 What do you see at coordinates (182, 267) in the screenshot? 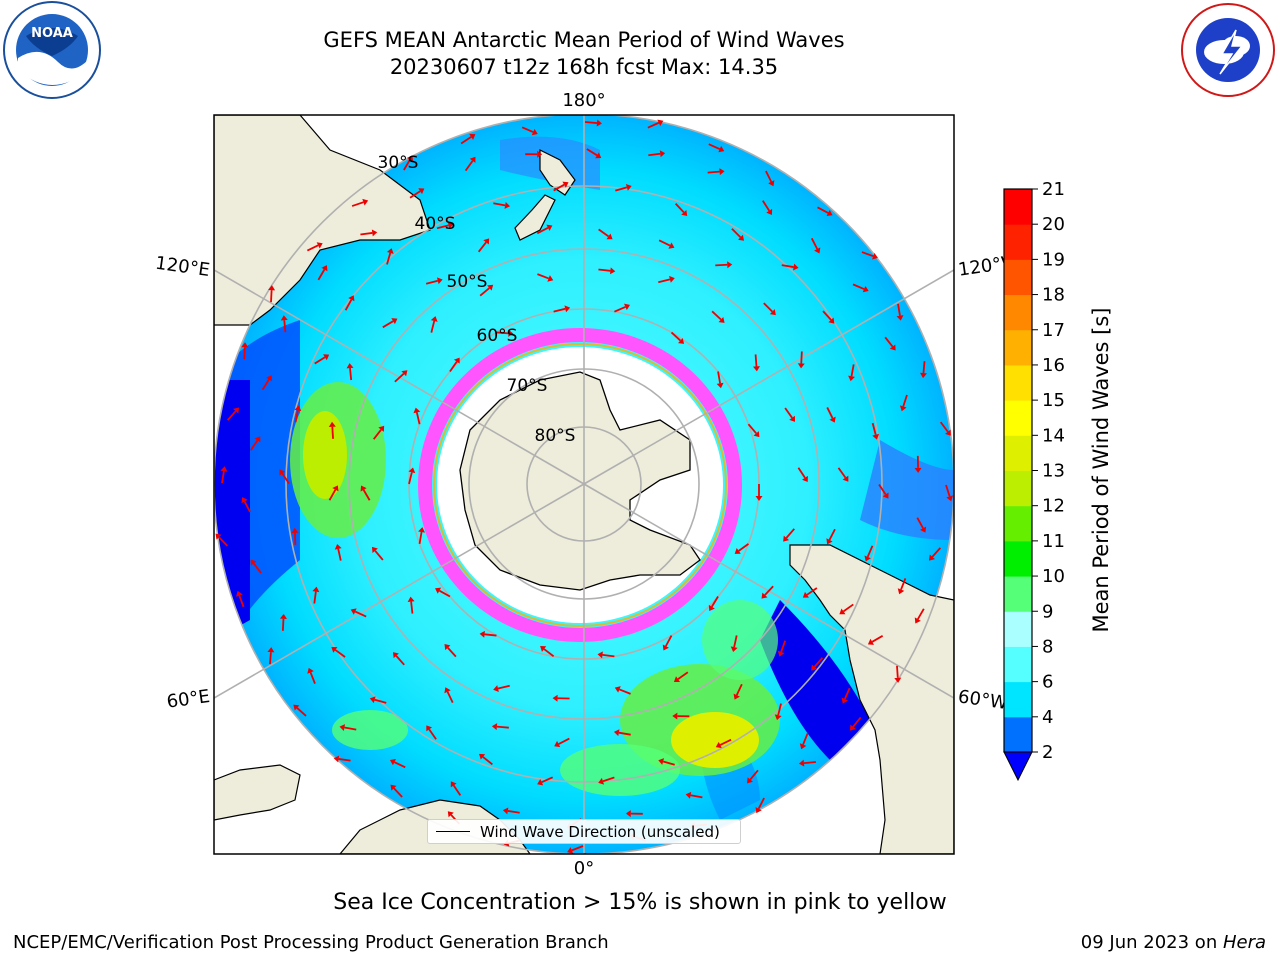
I see `meridian-label-120e: 120°E` at bounding box center [182, 267].